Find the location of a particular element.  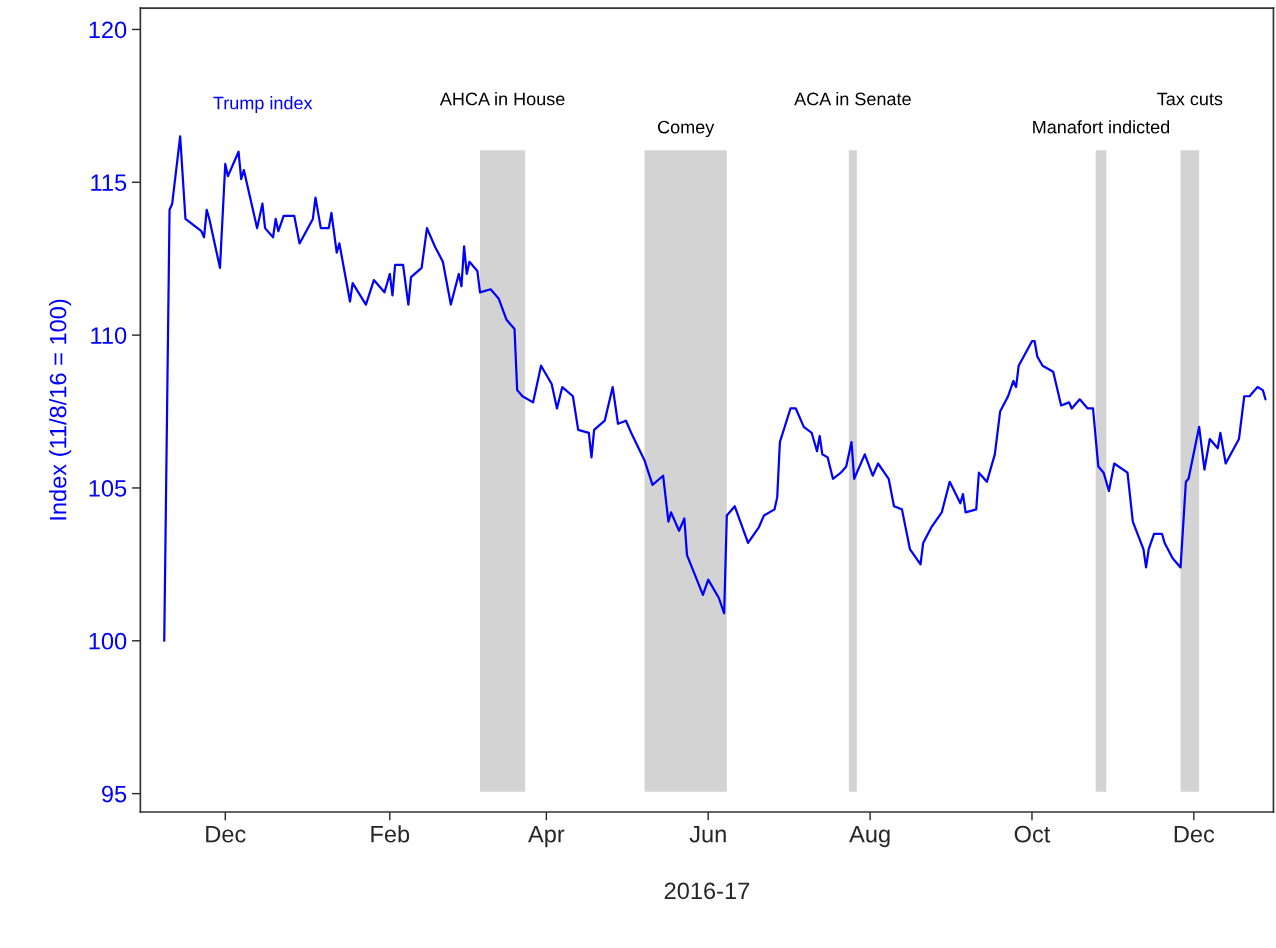

band-label: ACA in Senate is located at coordinates (852, 99).